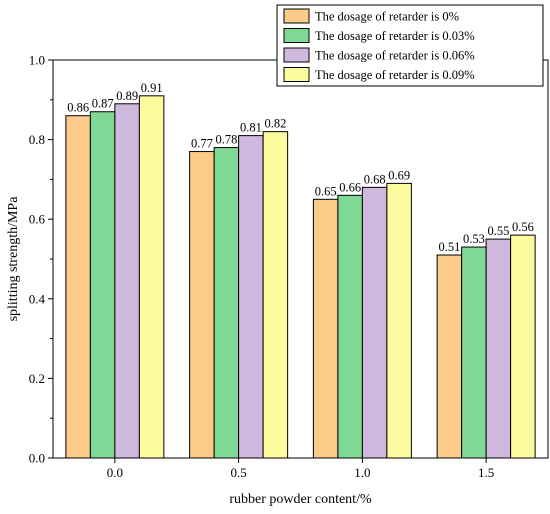 This screenshot has width=550, height=514. I want to click on legend-entry-label: The dosage of retarder is 0%, so click(387, 17).